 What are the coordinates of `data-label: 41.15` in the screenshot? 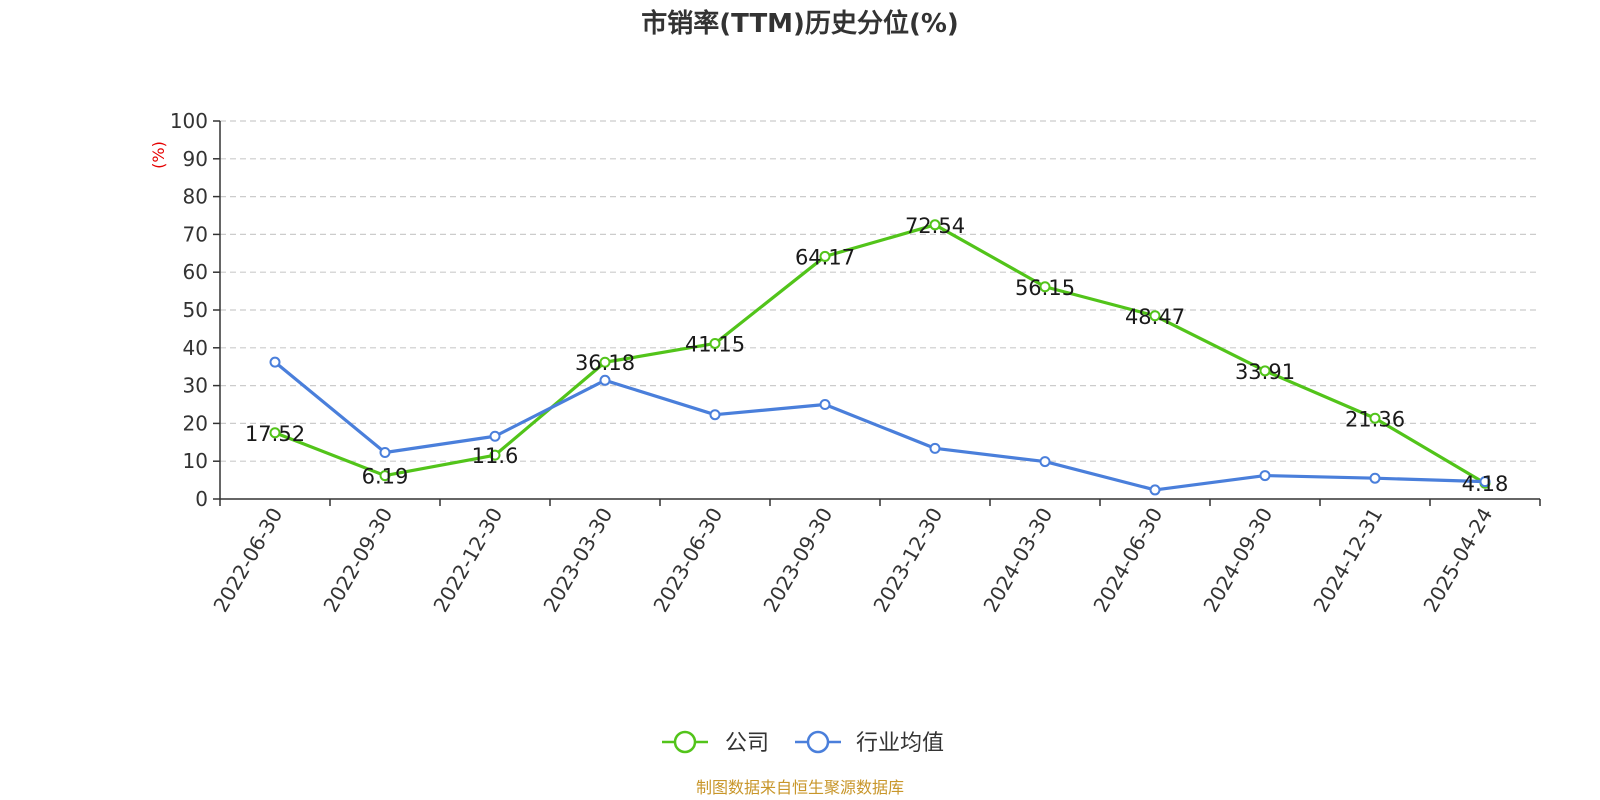 It's located at (715, 344).